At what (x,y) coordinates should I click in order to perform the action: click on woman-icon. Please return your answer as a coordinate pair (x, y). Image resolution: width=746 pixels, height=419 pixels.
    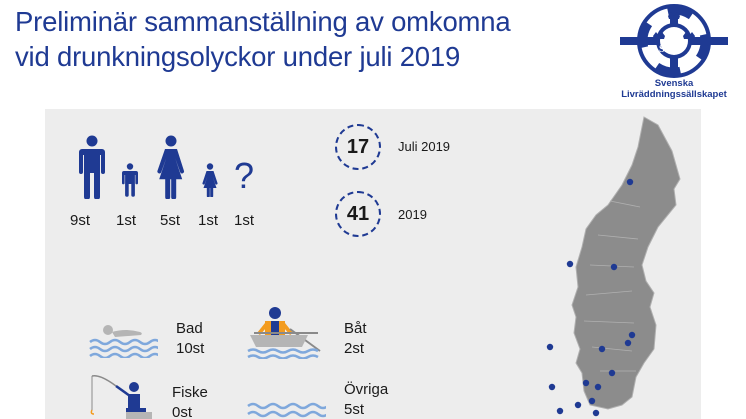
    Looking at the image, I should click on (171, 167).